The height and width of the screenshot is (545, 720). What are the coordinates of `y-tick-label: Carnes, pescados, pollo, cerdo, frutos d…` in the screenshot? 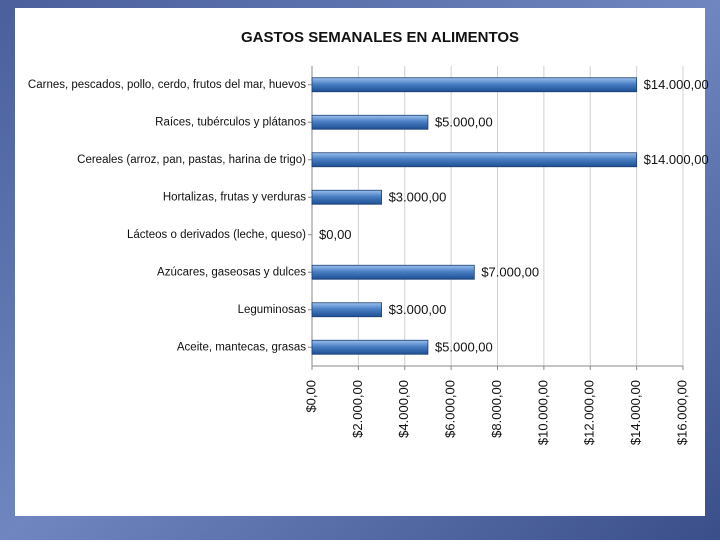 It's located at (167, 85).